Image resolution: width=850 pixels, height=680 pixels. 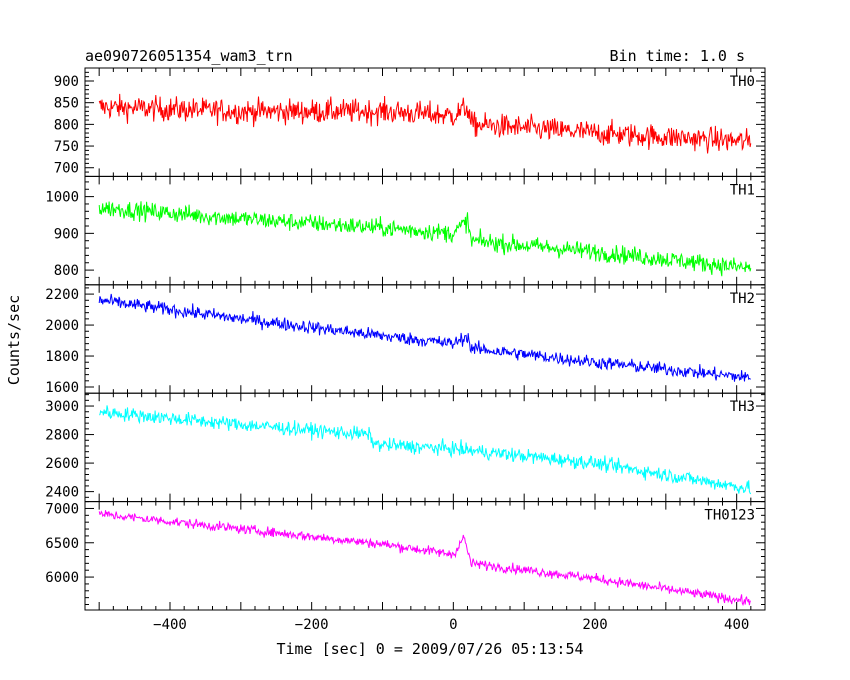 What do you see at coordinates (429, 649) in the screenshot?
I see `x-axis-label: Time [sec] 0 = 2009/07/26 05:13:54` at bounding box center [429, 649].